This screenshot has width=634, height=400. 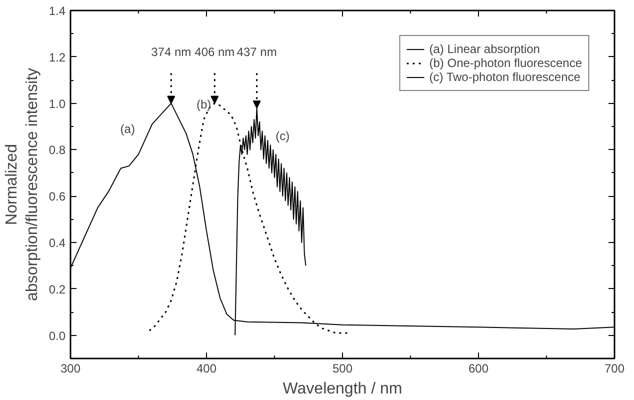 What do you see at coordinates (57, 289) in the screenshot?
I see `y-tick-label: 0.2` at bounding box center [57, 289].